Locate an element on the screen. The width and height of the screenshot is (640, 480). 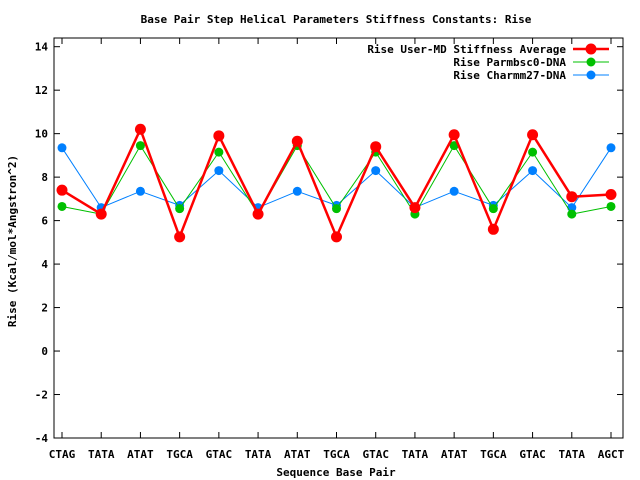
x-tick-label: AGCT is located at coordinates (611, 454).